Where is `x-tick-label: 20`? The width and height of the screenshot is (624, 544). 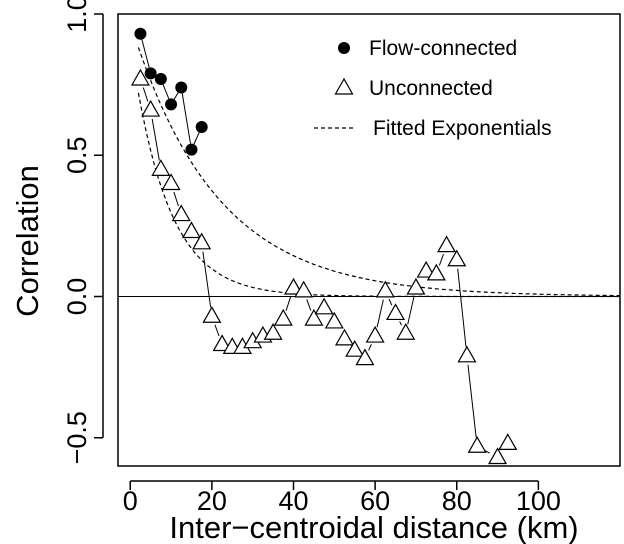
x-tick-label: 20 is located at coordinates (212, 501).